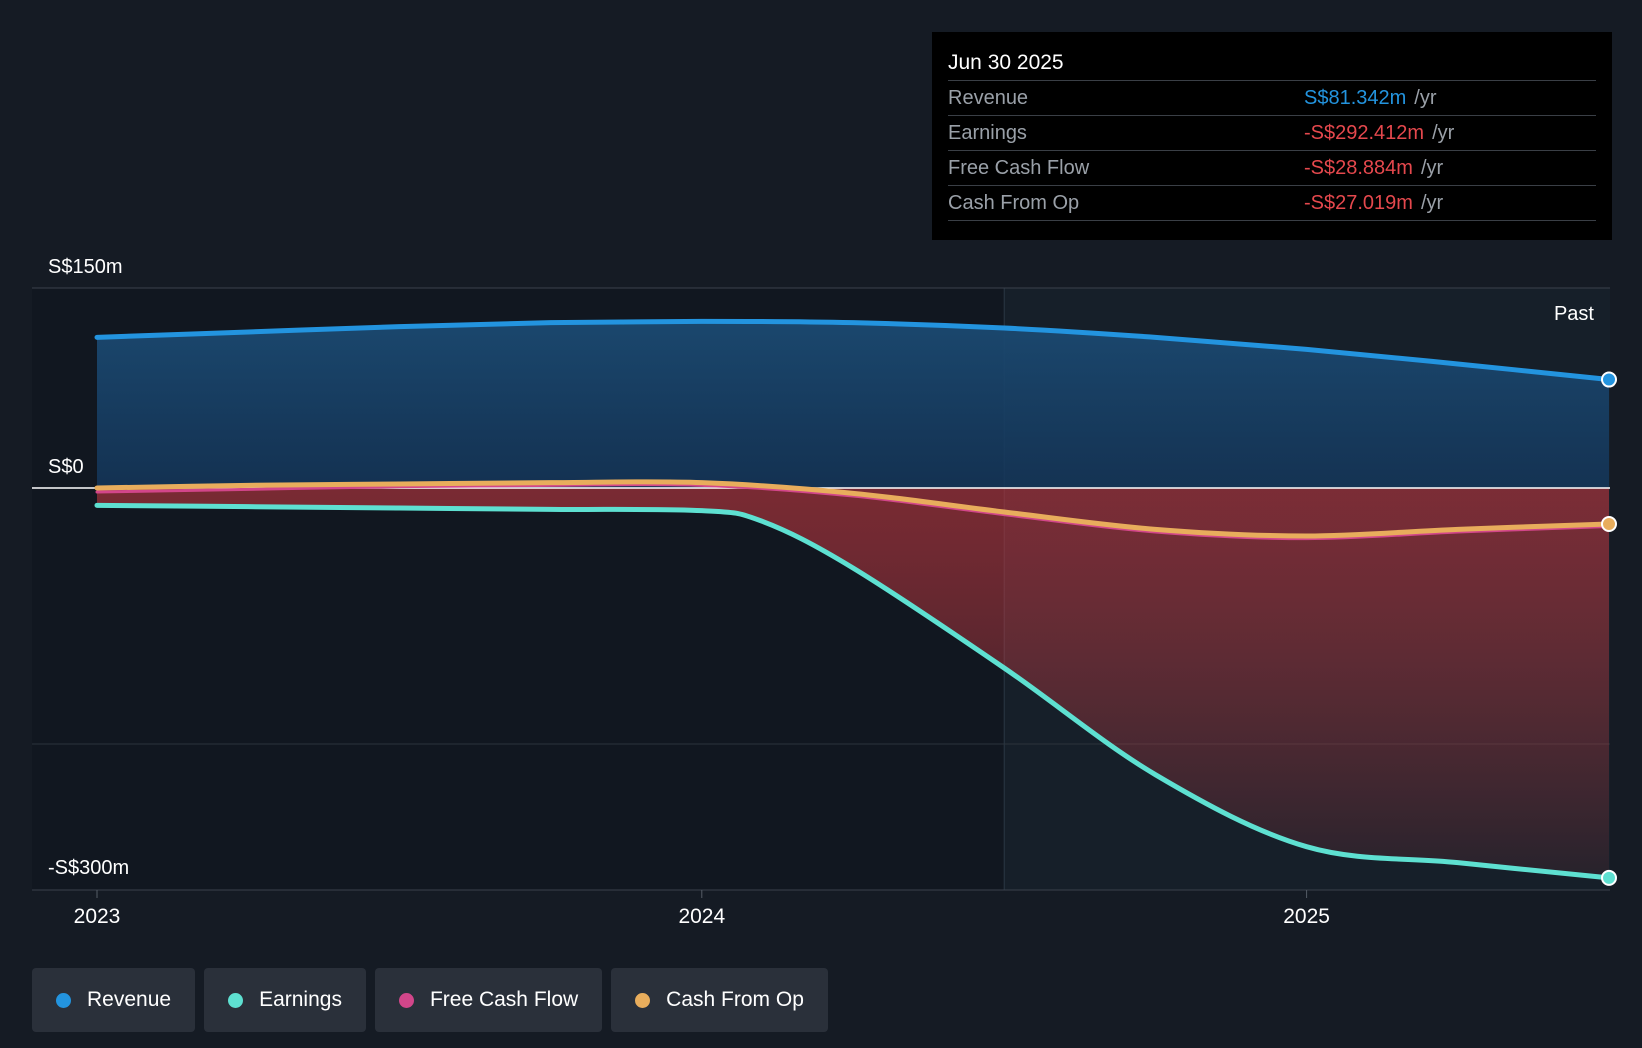  What do you see at coordinates (1609, 524) in the screenshot?
I see `end-point-cash-from-op` at bounding box center [1609, 524].